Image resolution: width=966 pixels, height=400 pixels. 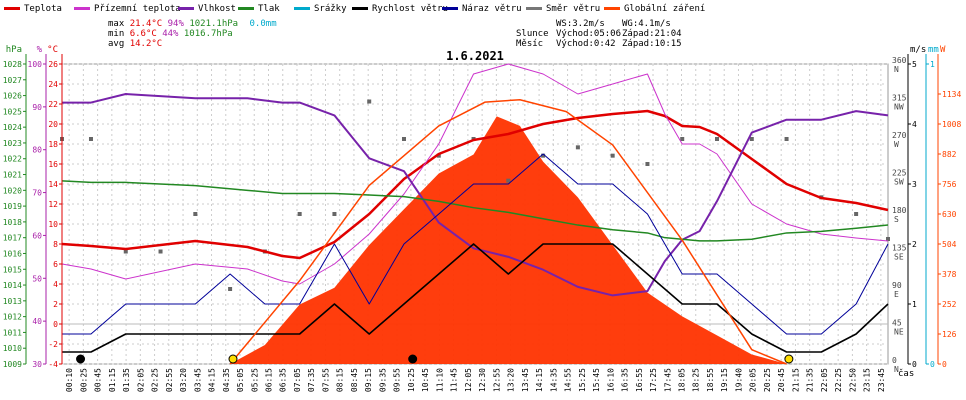 I want to click on wind-dir-tick-label: 180, so click(x=899, y=210).